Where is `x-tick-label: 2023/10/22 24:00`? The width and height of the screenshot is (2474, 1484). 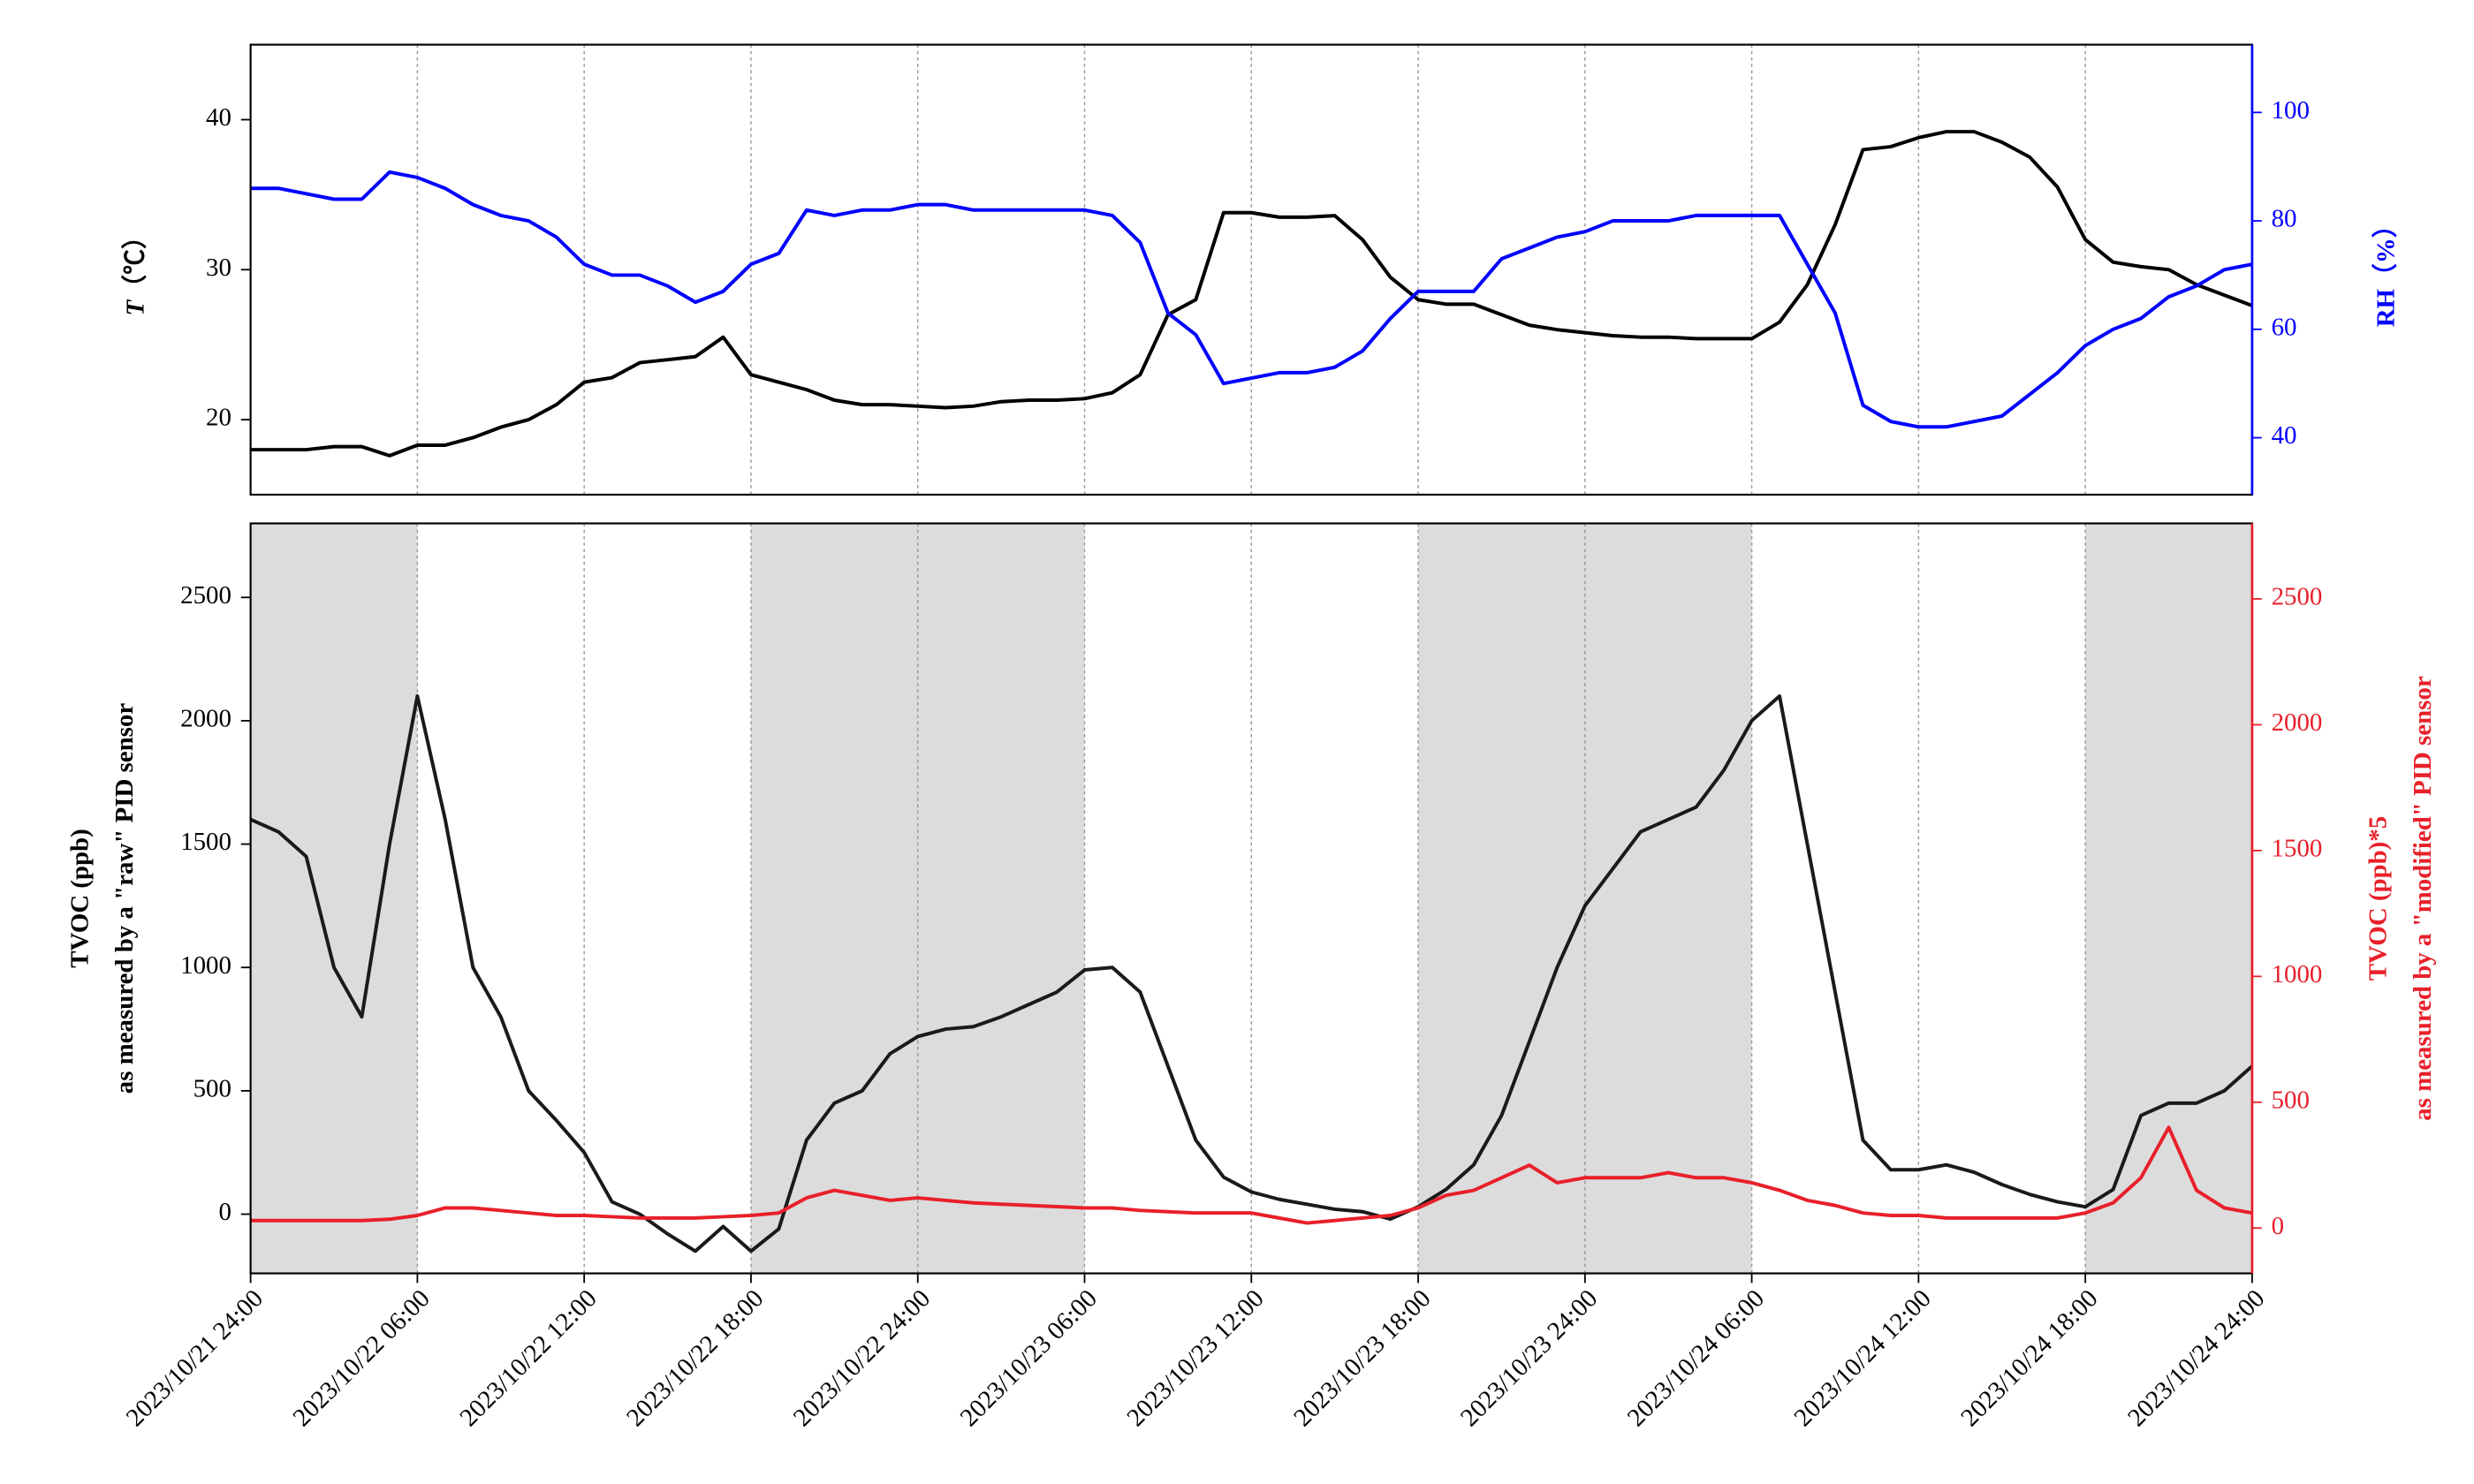 x-tick-label: 2023/10/22 24:00 is located at coordinates (862, 1358).